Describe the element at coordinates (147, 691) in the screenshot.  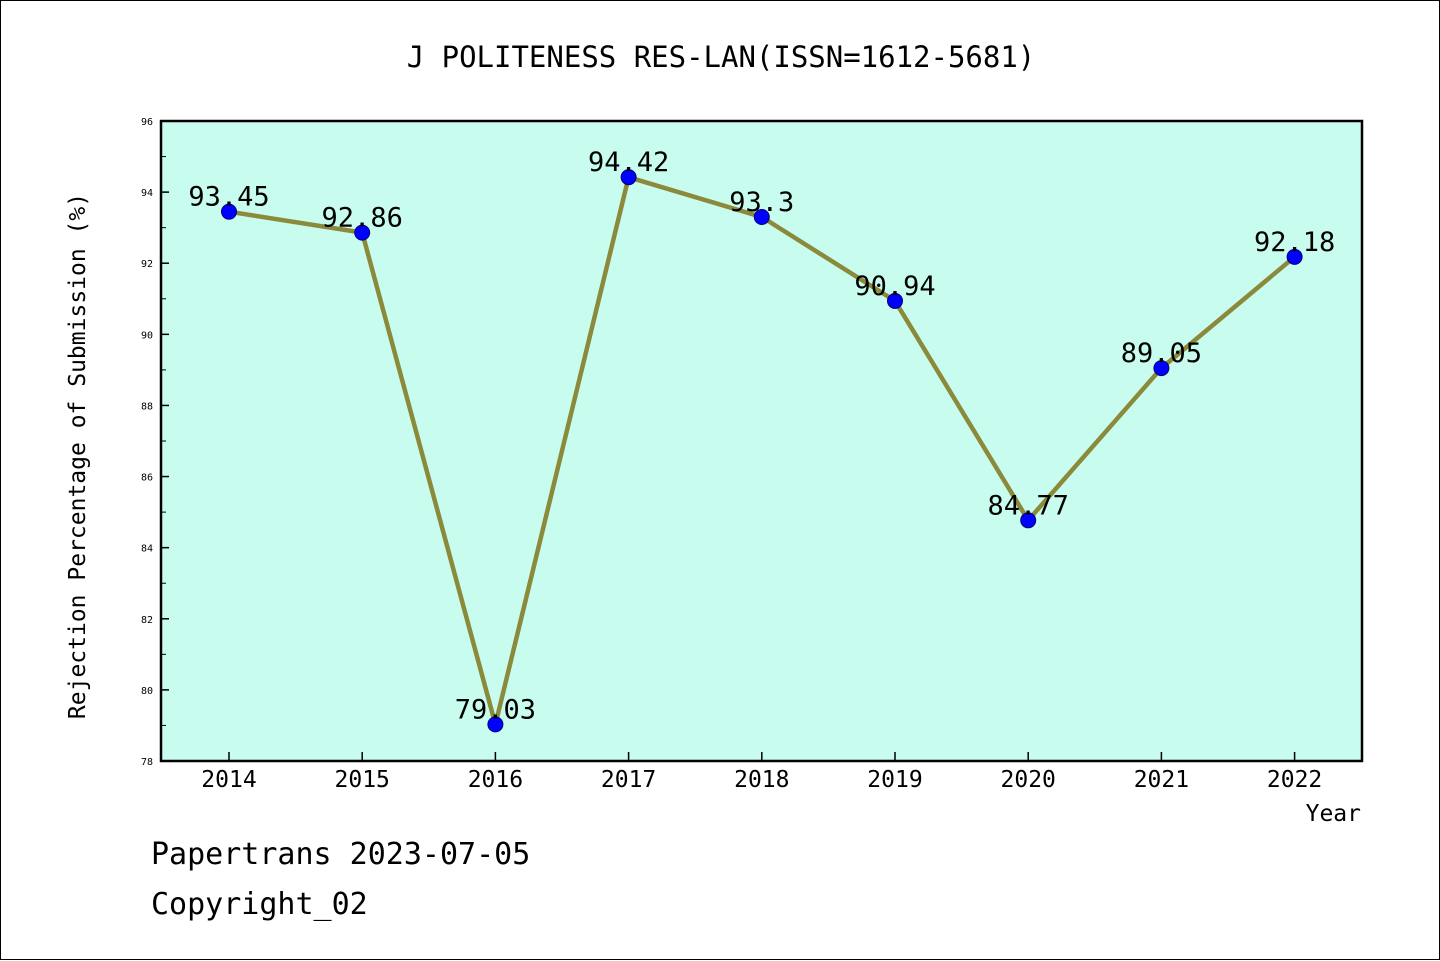
I see `y-tick-label: 80` at that location.